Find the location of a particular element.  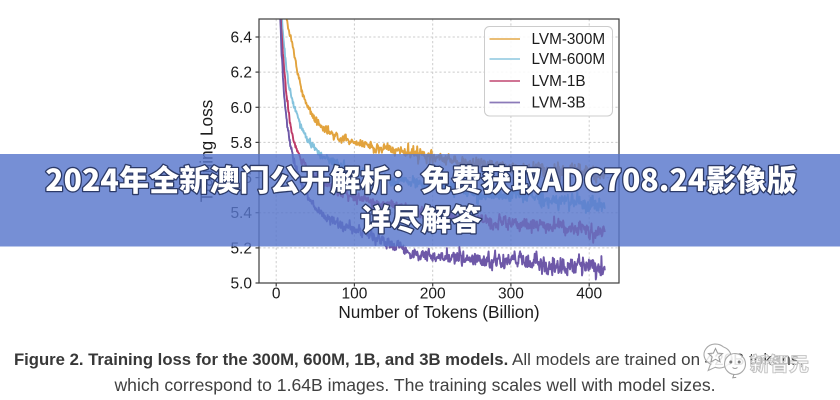

svg-text: LVM-300M is located at coordinates (569, 39).